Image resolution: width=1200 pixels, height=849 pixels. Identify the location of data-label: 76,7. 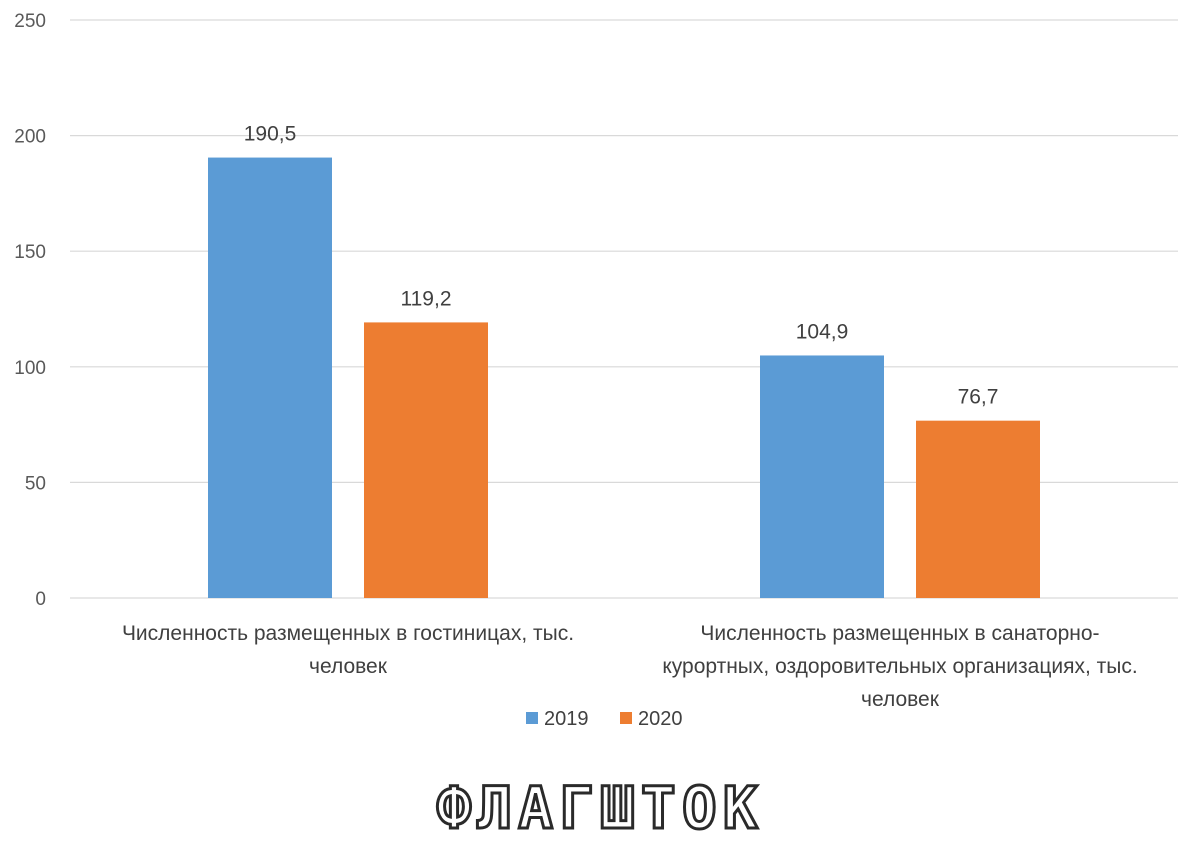
(978, 397).